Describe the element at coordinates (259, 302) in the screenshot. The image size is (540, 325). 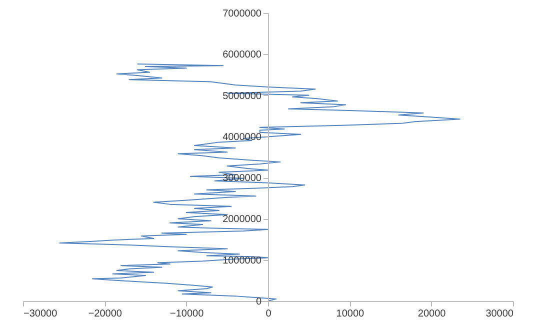
I see `y-tick-label: 0` at that location.